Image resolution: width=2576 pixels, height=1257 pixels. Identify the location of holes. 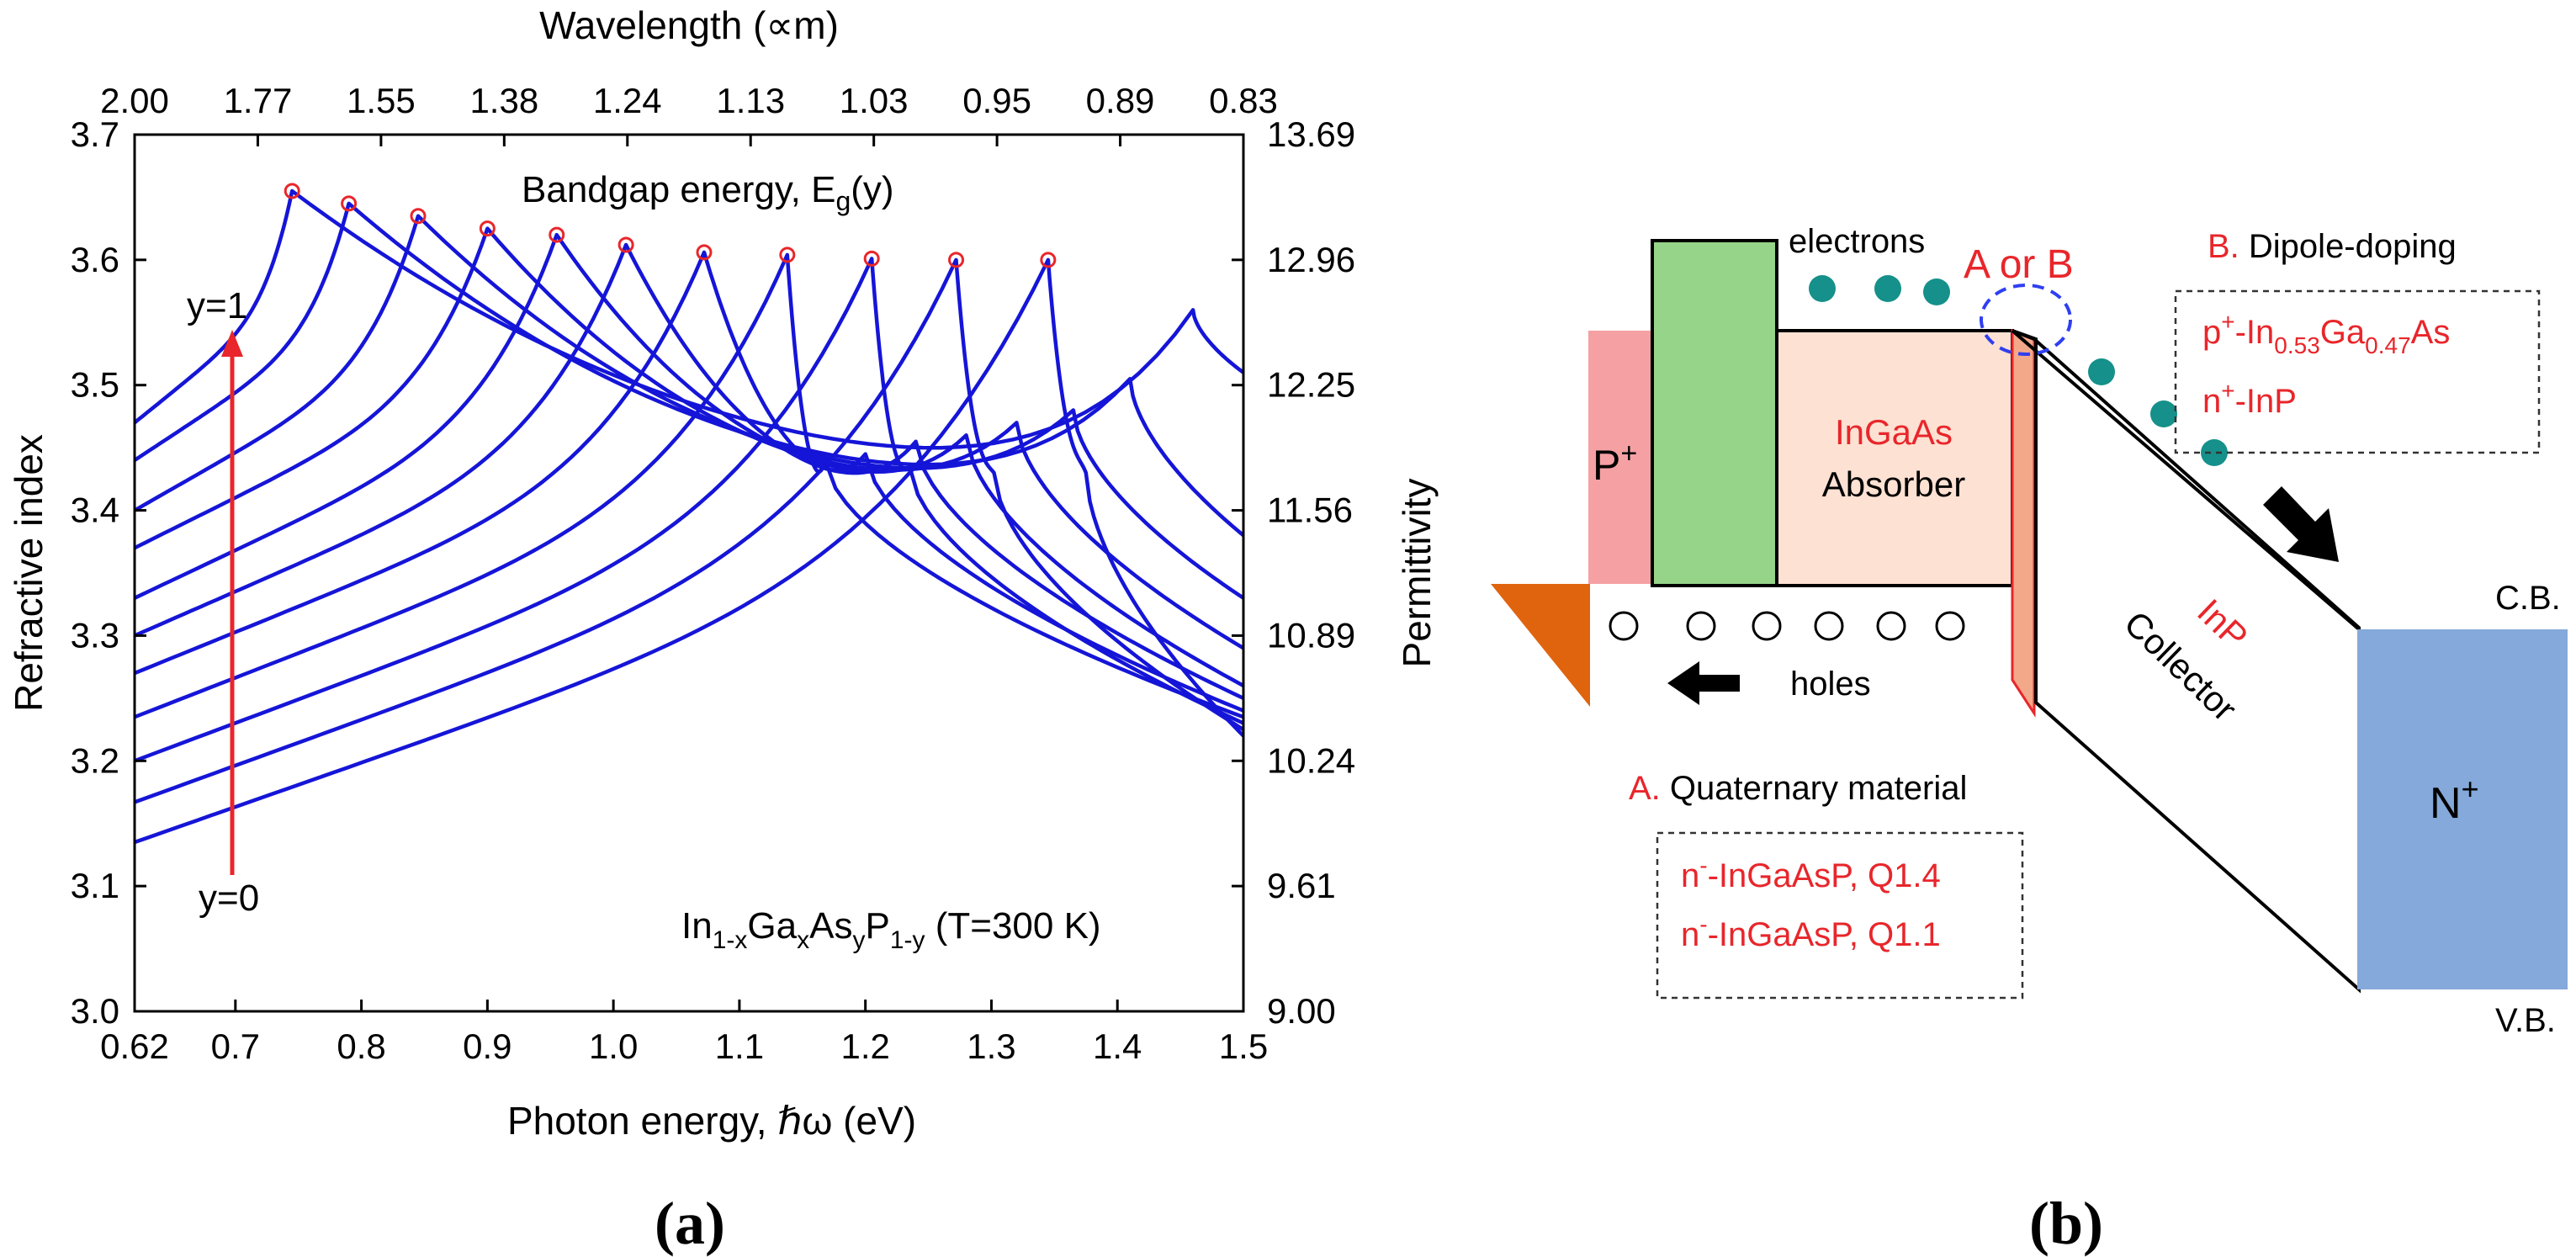
(1787, 626).